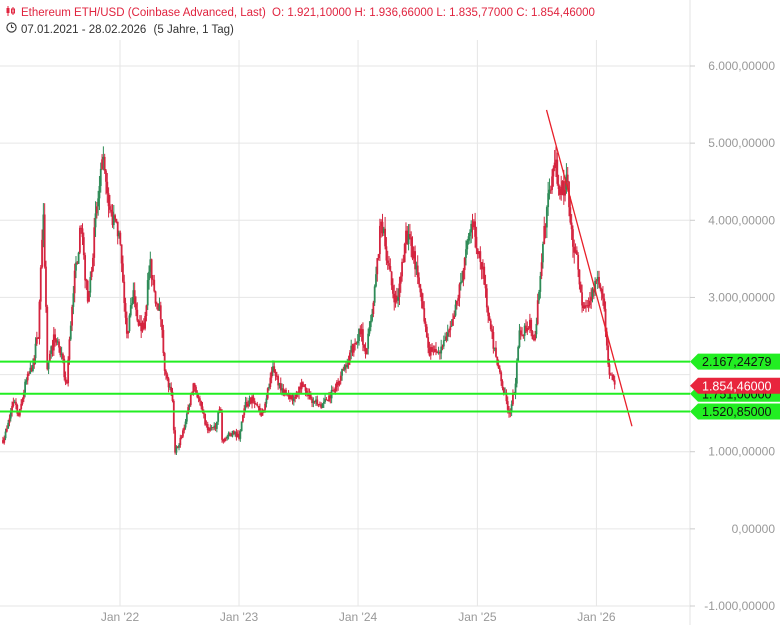  Describe the element at coordinates (754, 529) in the screenshot. I see `y-tick-label: 0,00000` at that location.